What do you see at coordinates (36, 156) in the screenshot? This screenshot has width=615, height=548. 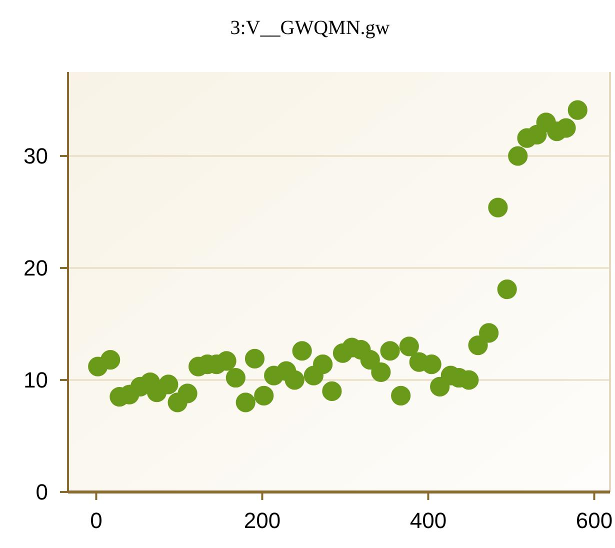 I see `y-tick-label: 30` at bounding box center [36, 156].